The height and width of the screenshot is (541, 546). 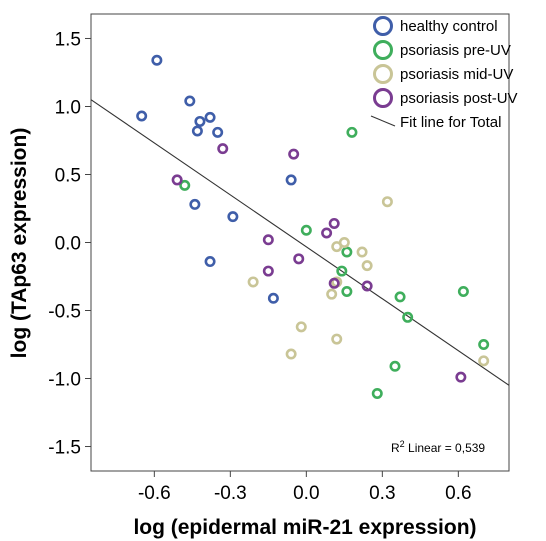 I want to click on y-tick-label: -1.0, so click(x=64, y=380).